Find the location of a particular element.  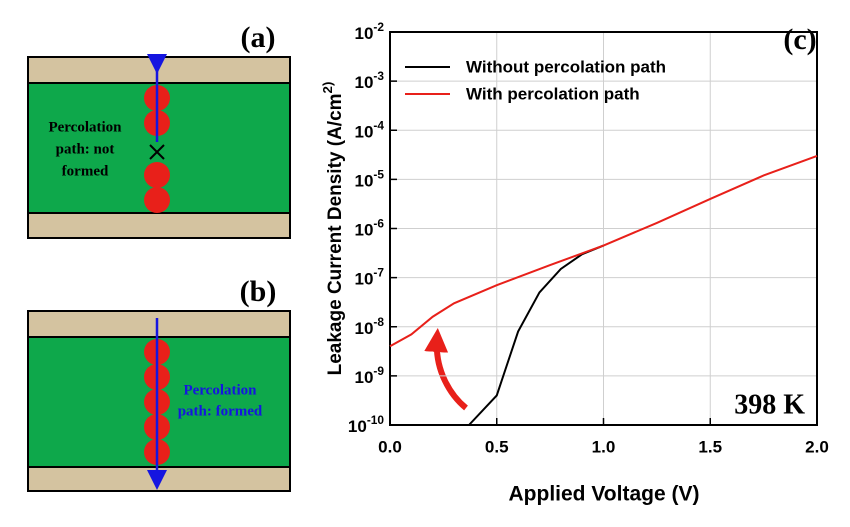

y-tick-label: 10⁻² is located at coordinates (370, 31).